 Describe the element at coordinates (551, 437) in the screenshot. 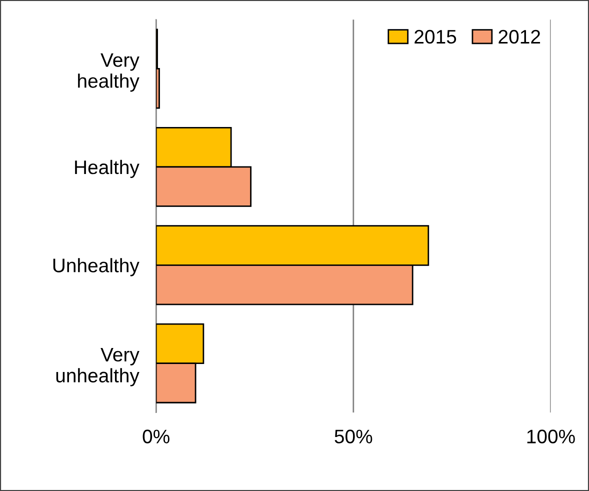

I see `x-tick-label: 100%` at that location.